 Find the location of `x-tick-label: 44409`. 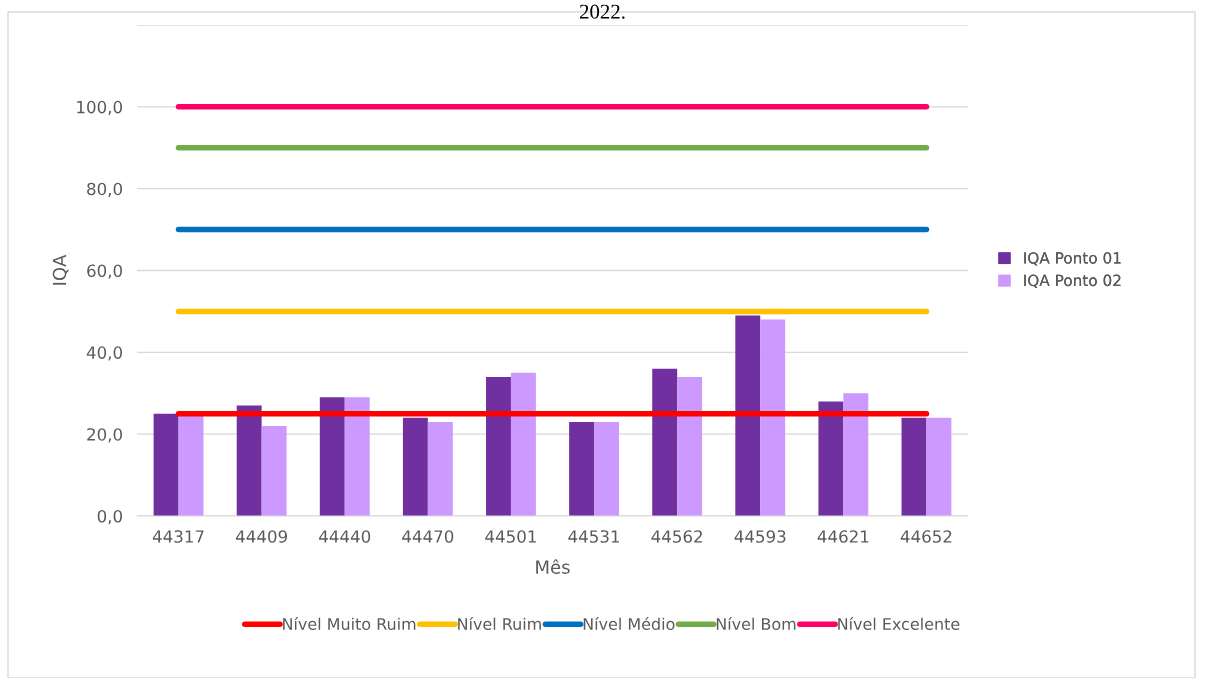

x-tick-label: 44409 is located at coordinates (261, 536).